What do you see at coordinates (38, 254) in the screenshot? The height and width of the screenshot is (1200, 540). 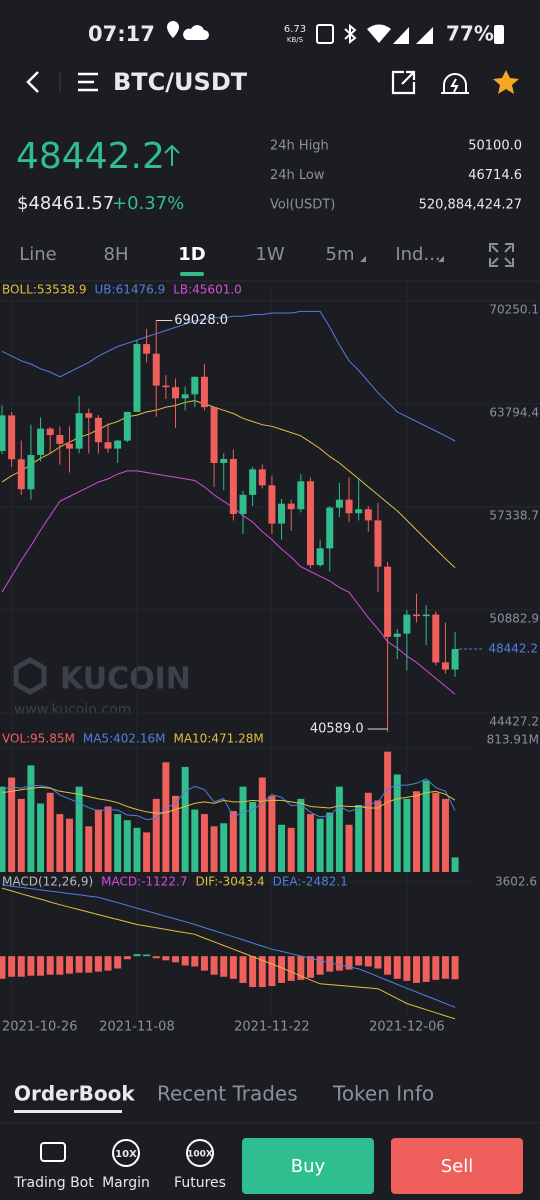 I see `interval-tab: Line` at bounding box center [38, 254].